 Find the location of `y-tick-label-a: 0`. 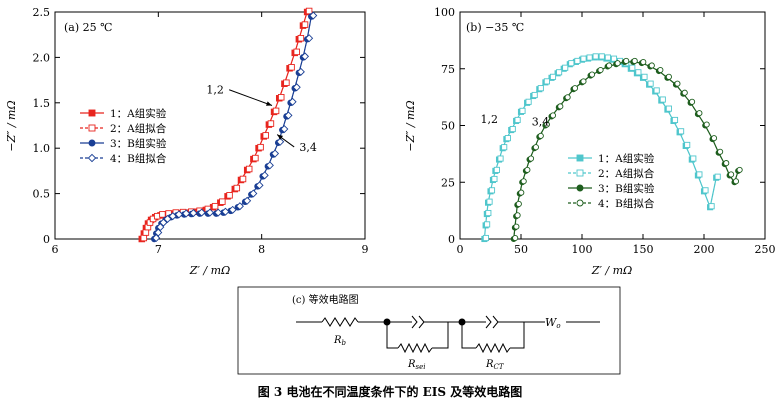

y-tick-label-a: 0 is located at coordinates (46, 239).